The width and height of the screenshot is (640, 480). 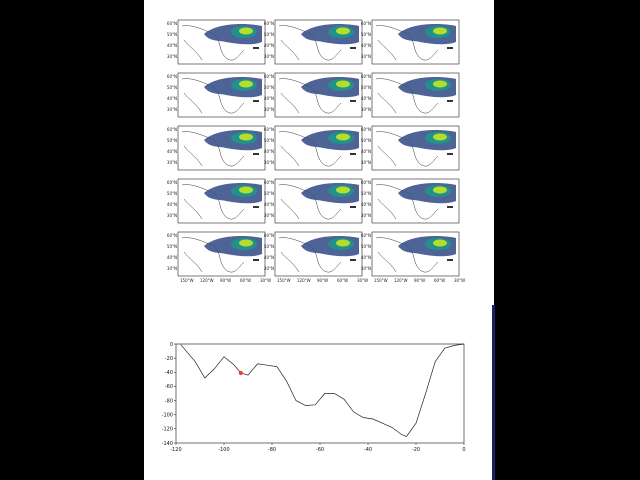 I want to click on map-panel: 60°N 50°N 40°N 30°N 150°W 120°W 90°W 60°W 30°W, so click(x=413, y=257).